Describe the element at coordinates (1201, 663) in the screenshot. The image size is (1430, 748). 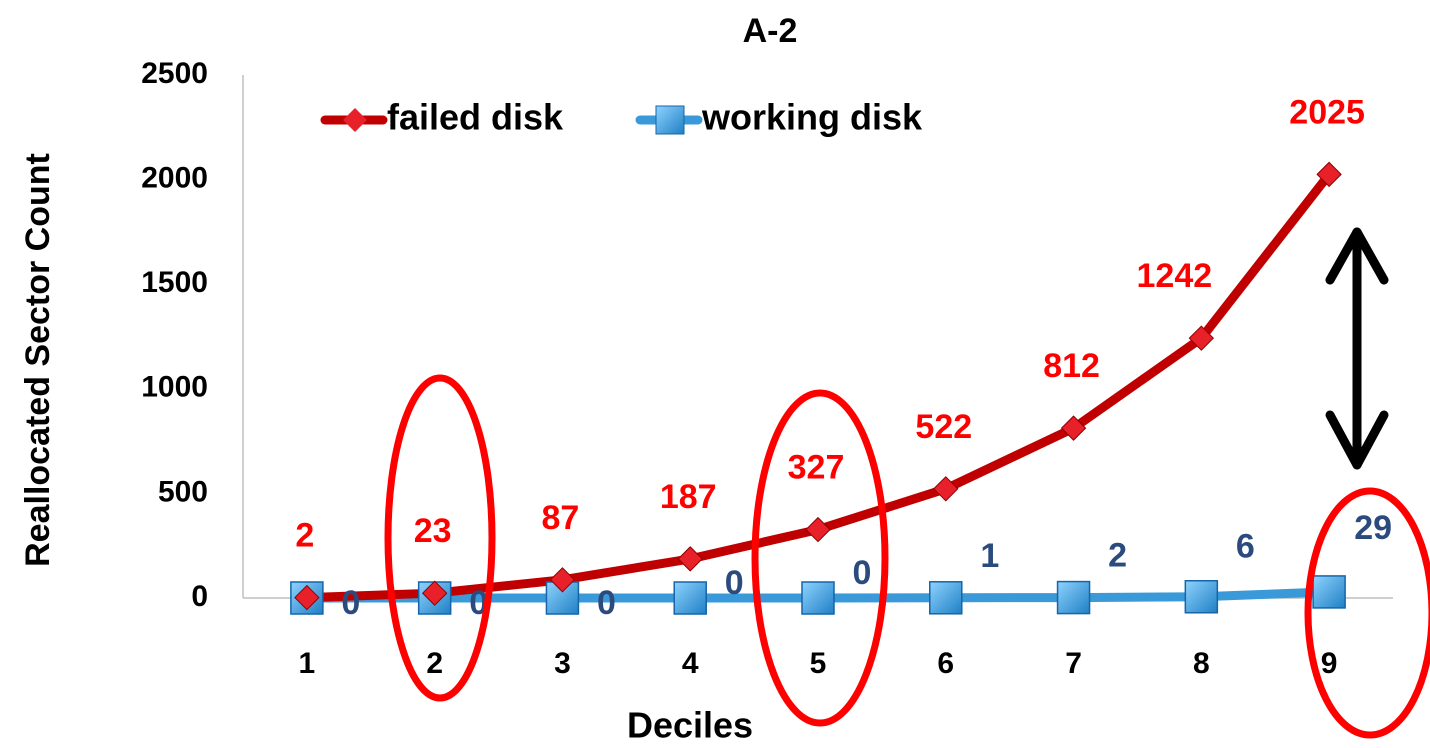
I see `x-tick-label: 8` at that location.